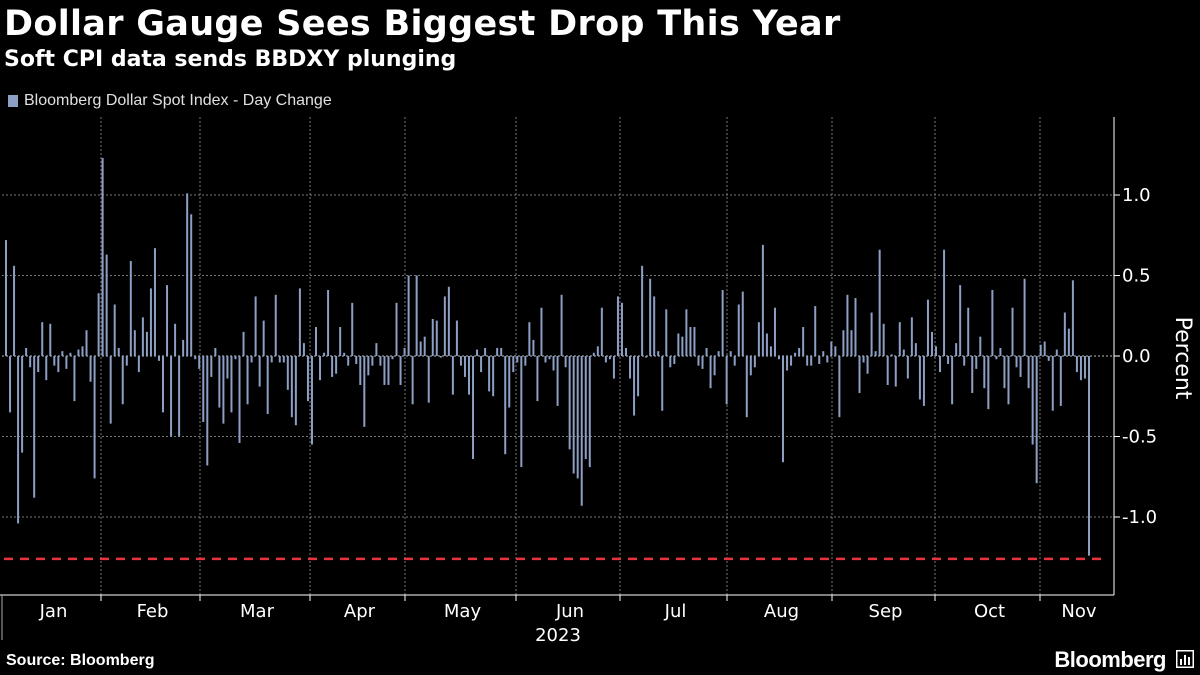  I want to click on x-axis: Jan Feb Mar Apr May Jun Jul Aug Sep Oct Nov, so click(557, 617).